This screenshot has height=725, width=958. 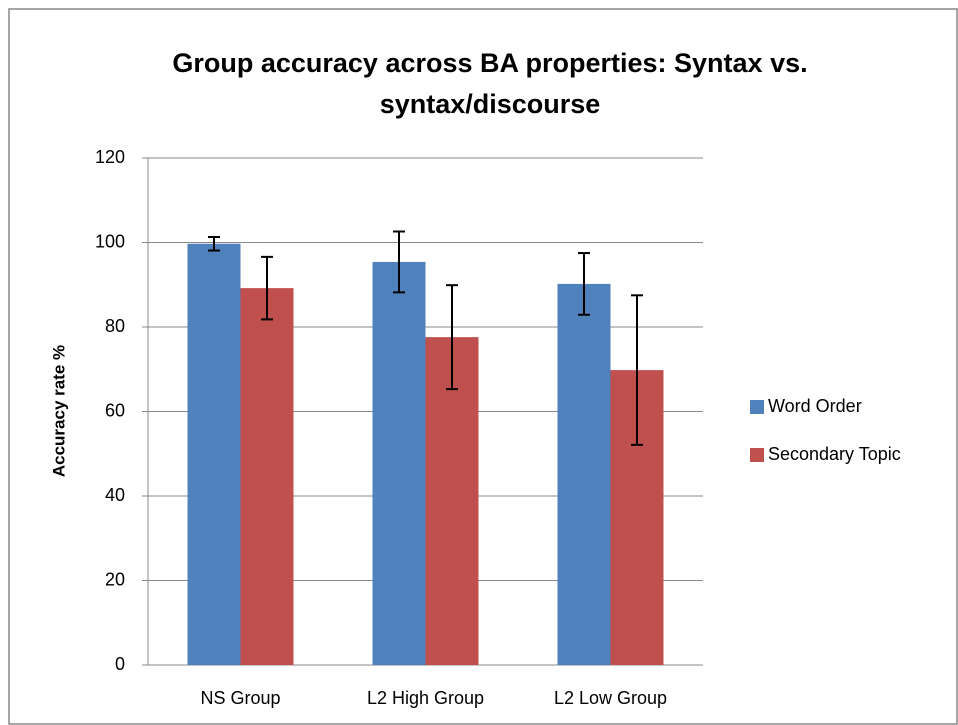 I want to click on x-tick-label: L2 Low Group, so click(x=610, y=698).